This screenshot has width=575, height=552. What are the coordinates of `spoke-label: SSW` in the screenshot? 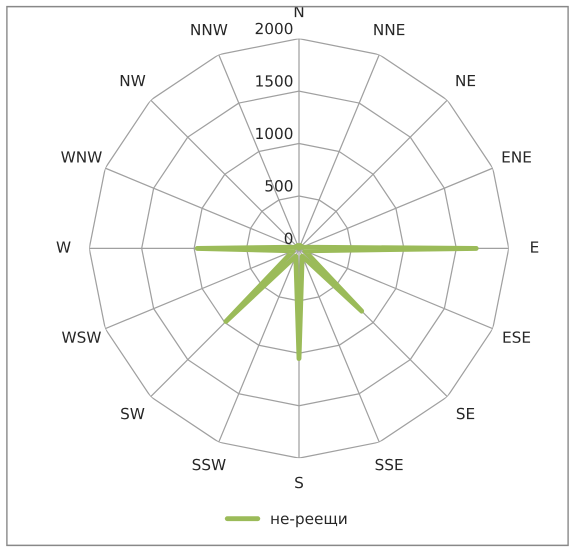 It's located at (209, 464).